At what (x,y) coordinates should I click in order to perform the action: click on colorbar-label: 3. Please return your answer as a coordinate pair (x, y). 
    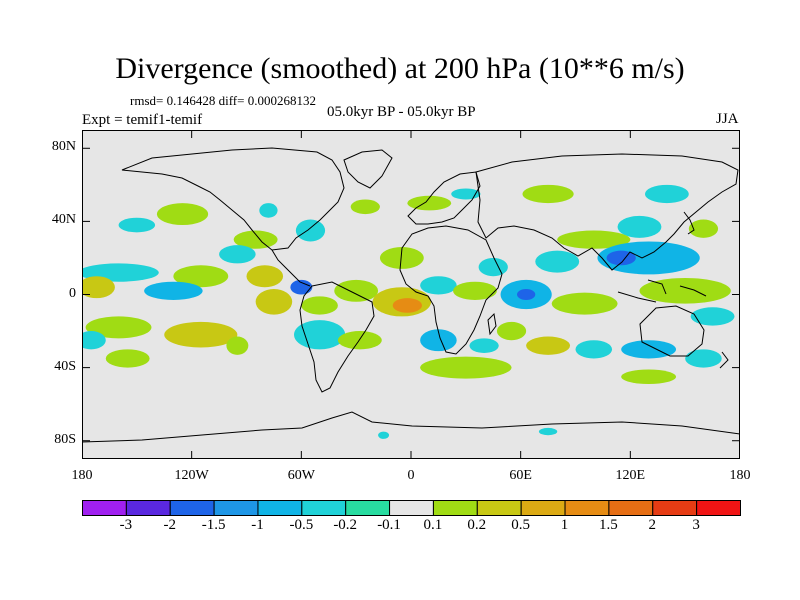
    Looking at the image, I should click on (696, 525).